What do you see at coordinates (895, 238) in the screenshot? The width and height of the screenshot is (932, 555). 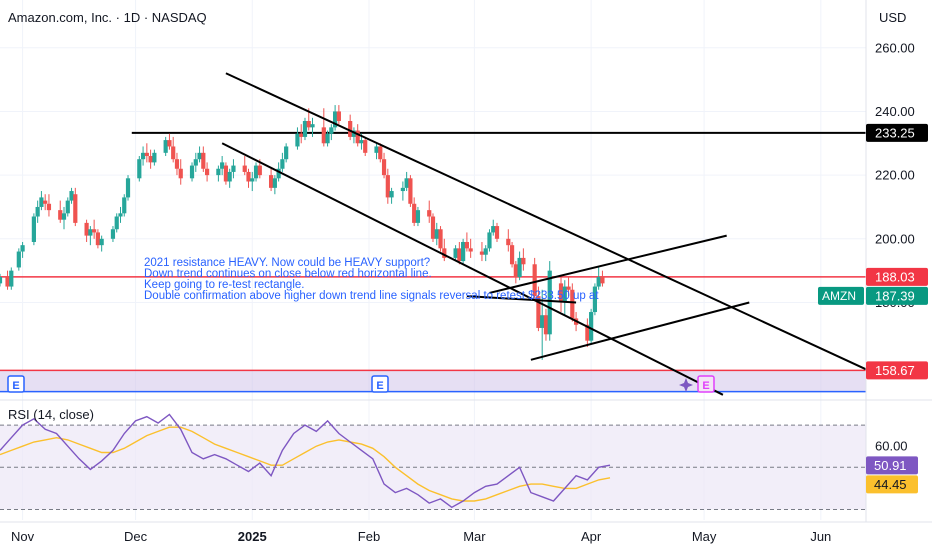 I see `price-tick-label: 200.00` at bounding box center [895, 238].